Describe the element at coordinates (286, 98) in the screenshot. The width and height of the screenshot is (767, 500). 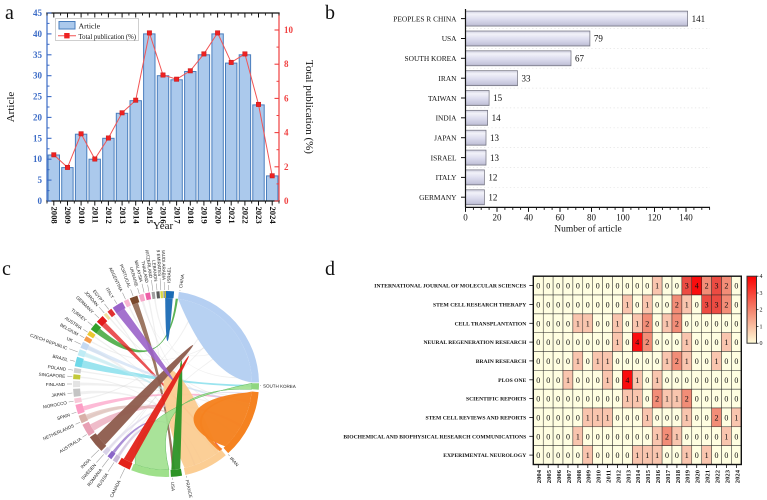
I see `svg-text: 6` at that location.